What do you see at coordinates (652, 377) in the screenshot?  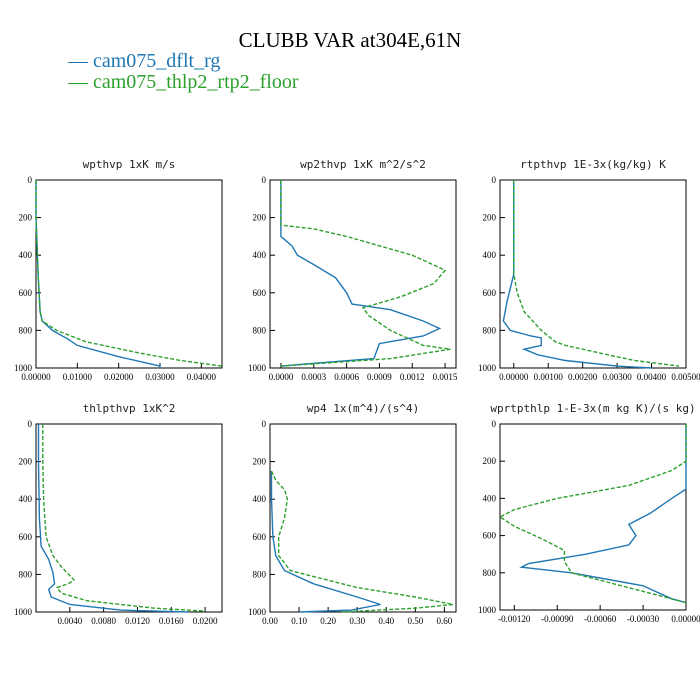 I see `x-tick-label: 0.00400` at bounding box center [652, 377].